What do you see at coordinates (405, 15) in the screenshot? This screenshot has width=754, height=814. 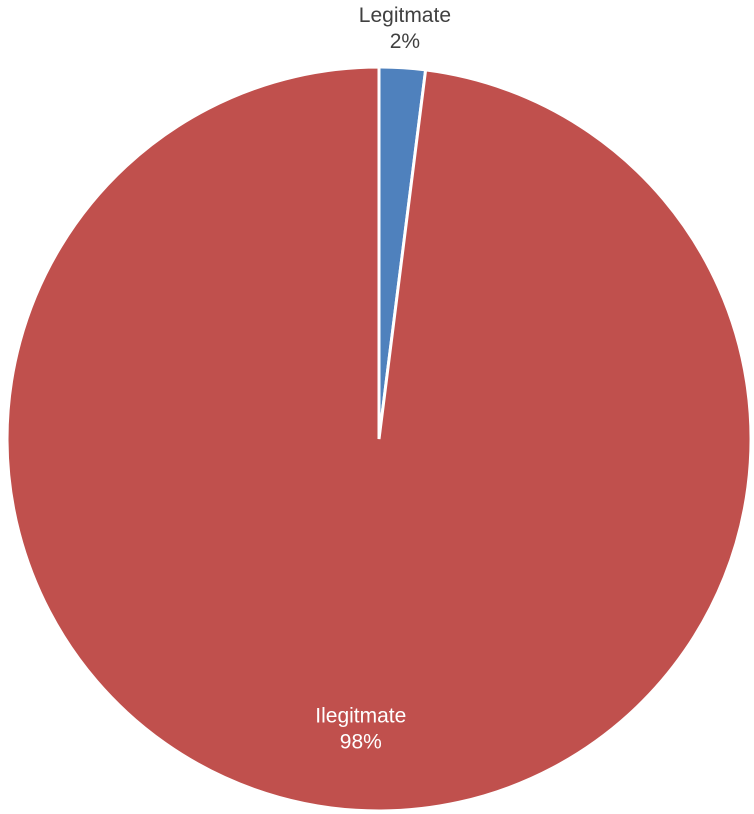 I see `data-label-name-legitmate: Legitmate` at bounding box center [405, 15].